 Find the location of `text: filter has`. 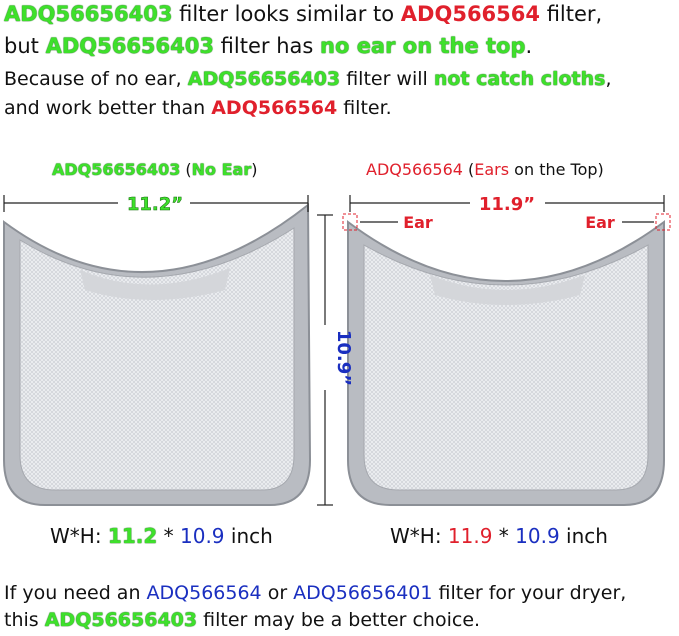

text: filter has is located at coordinates (267, 46).